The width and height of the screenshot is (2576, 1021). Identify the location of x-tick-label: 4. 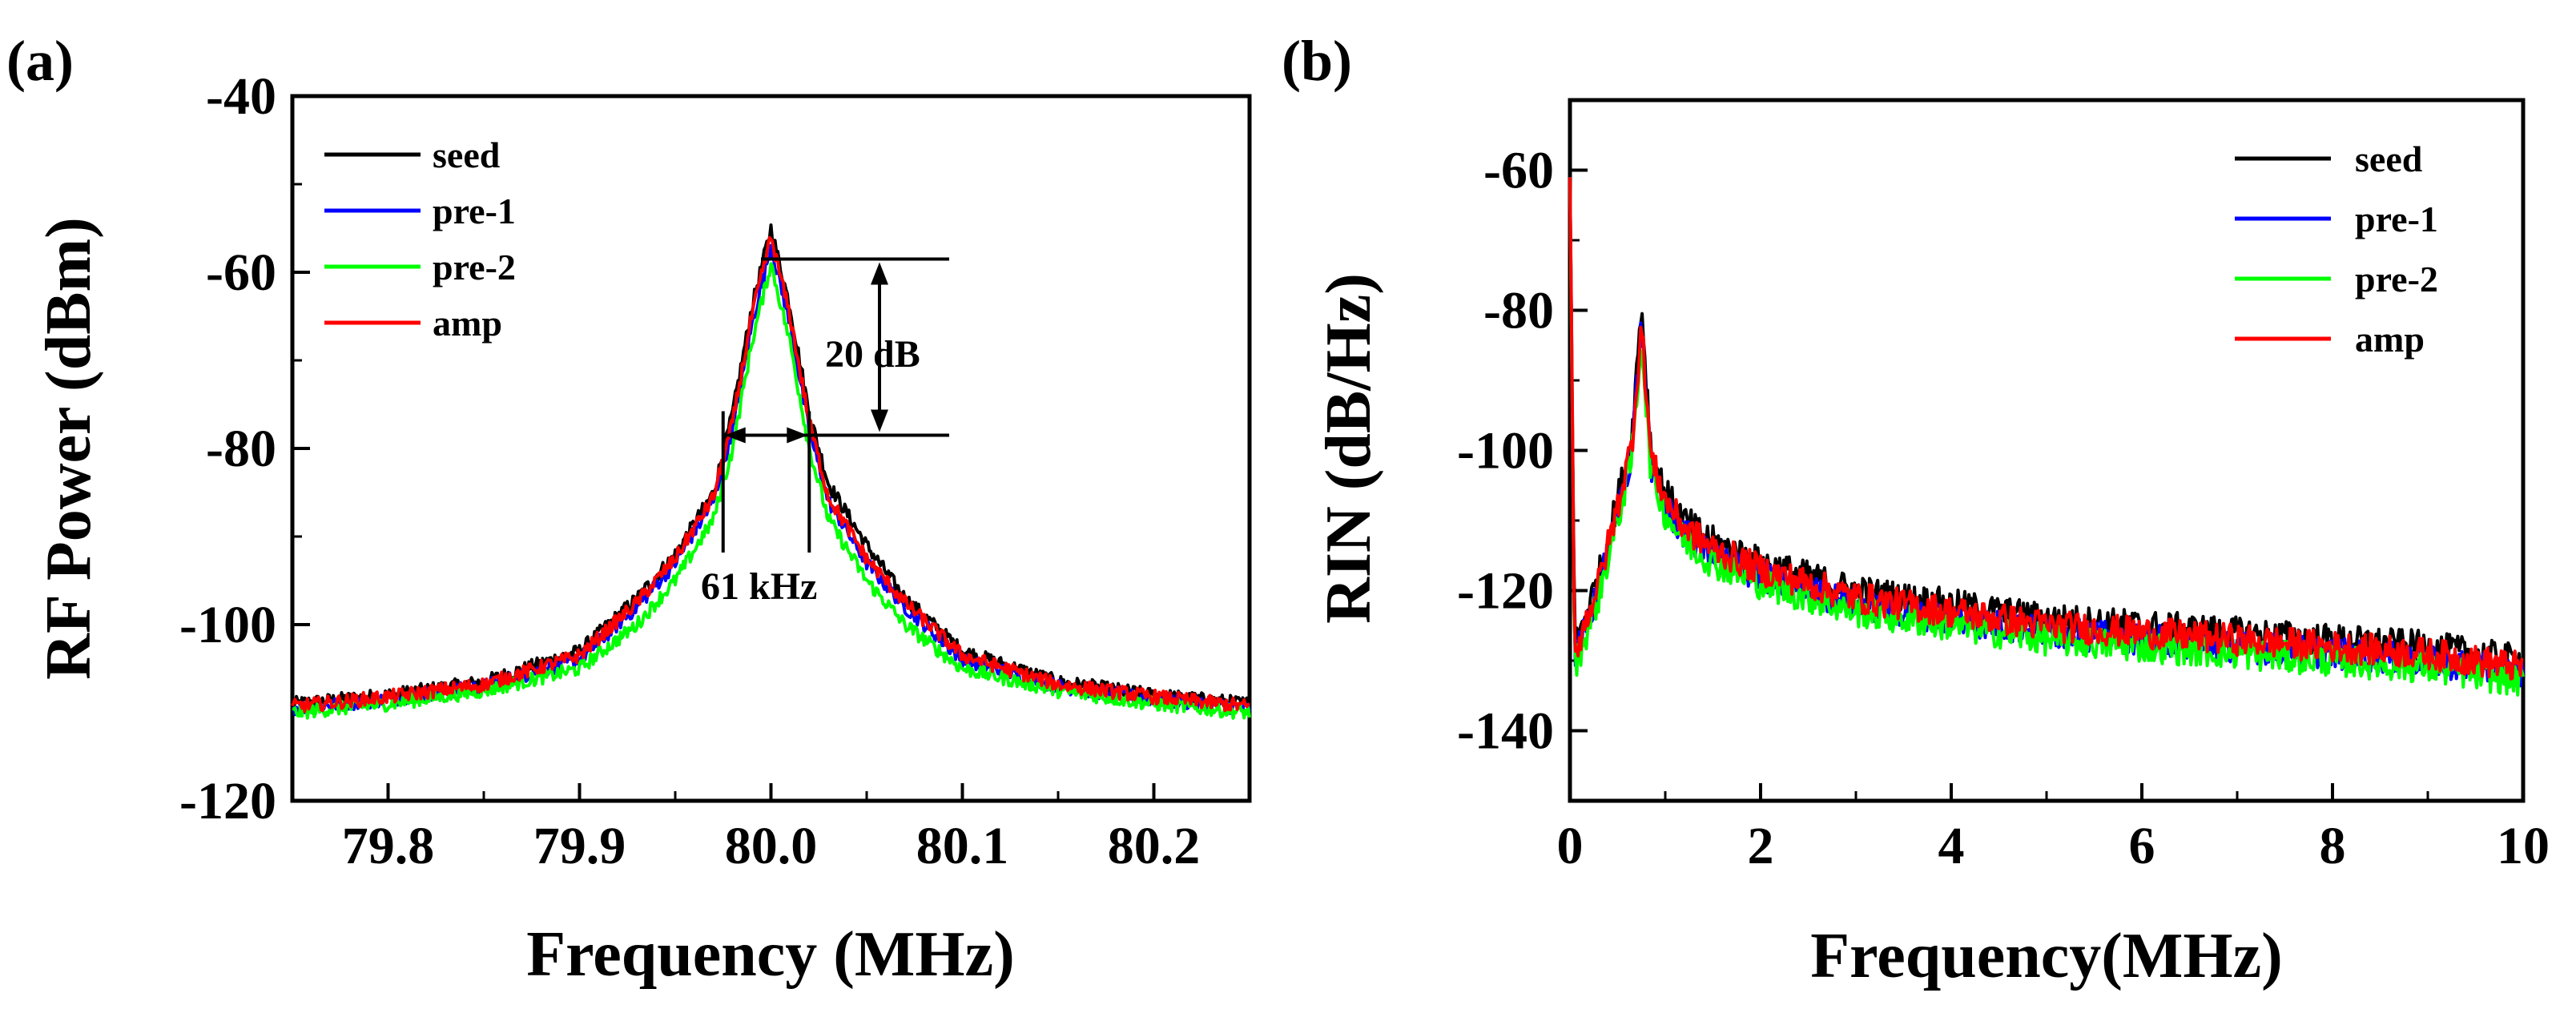
(1951, 846).